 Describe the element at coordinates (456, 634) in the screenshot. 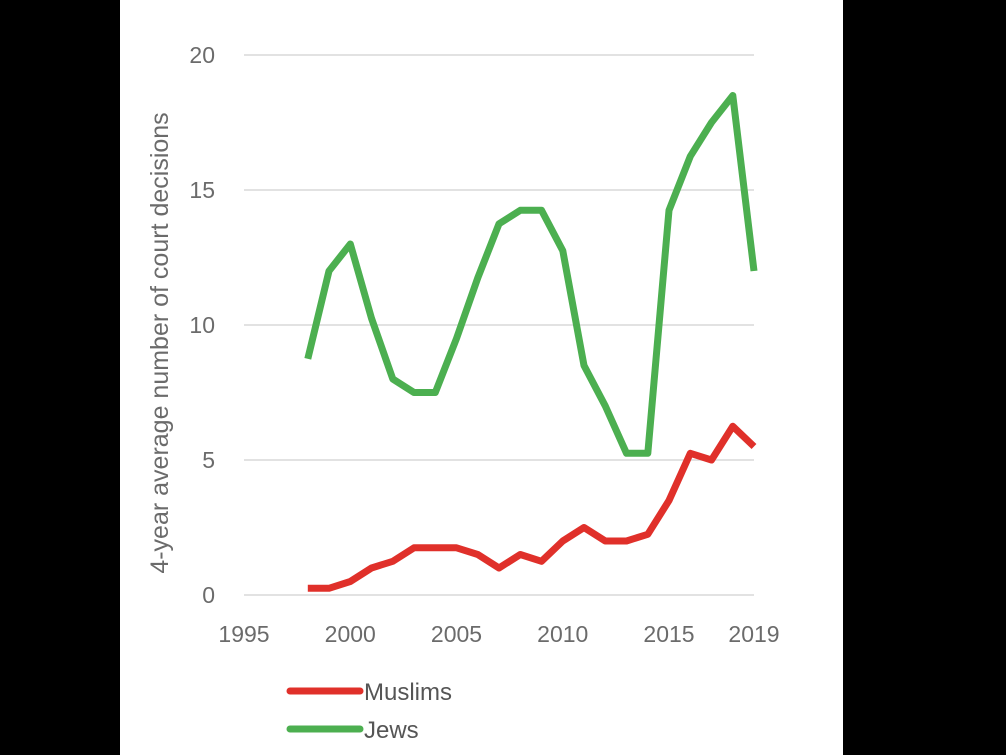

I see `x-tick-label: 2005` at that location.